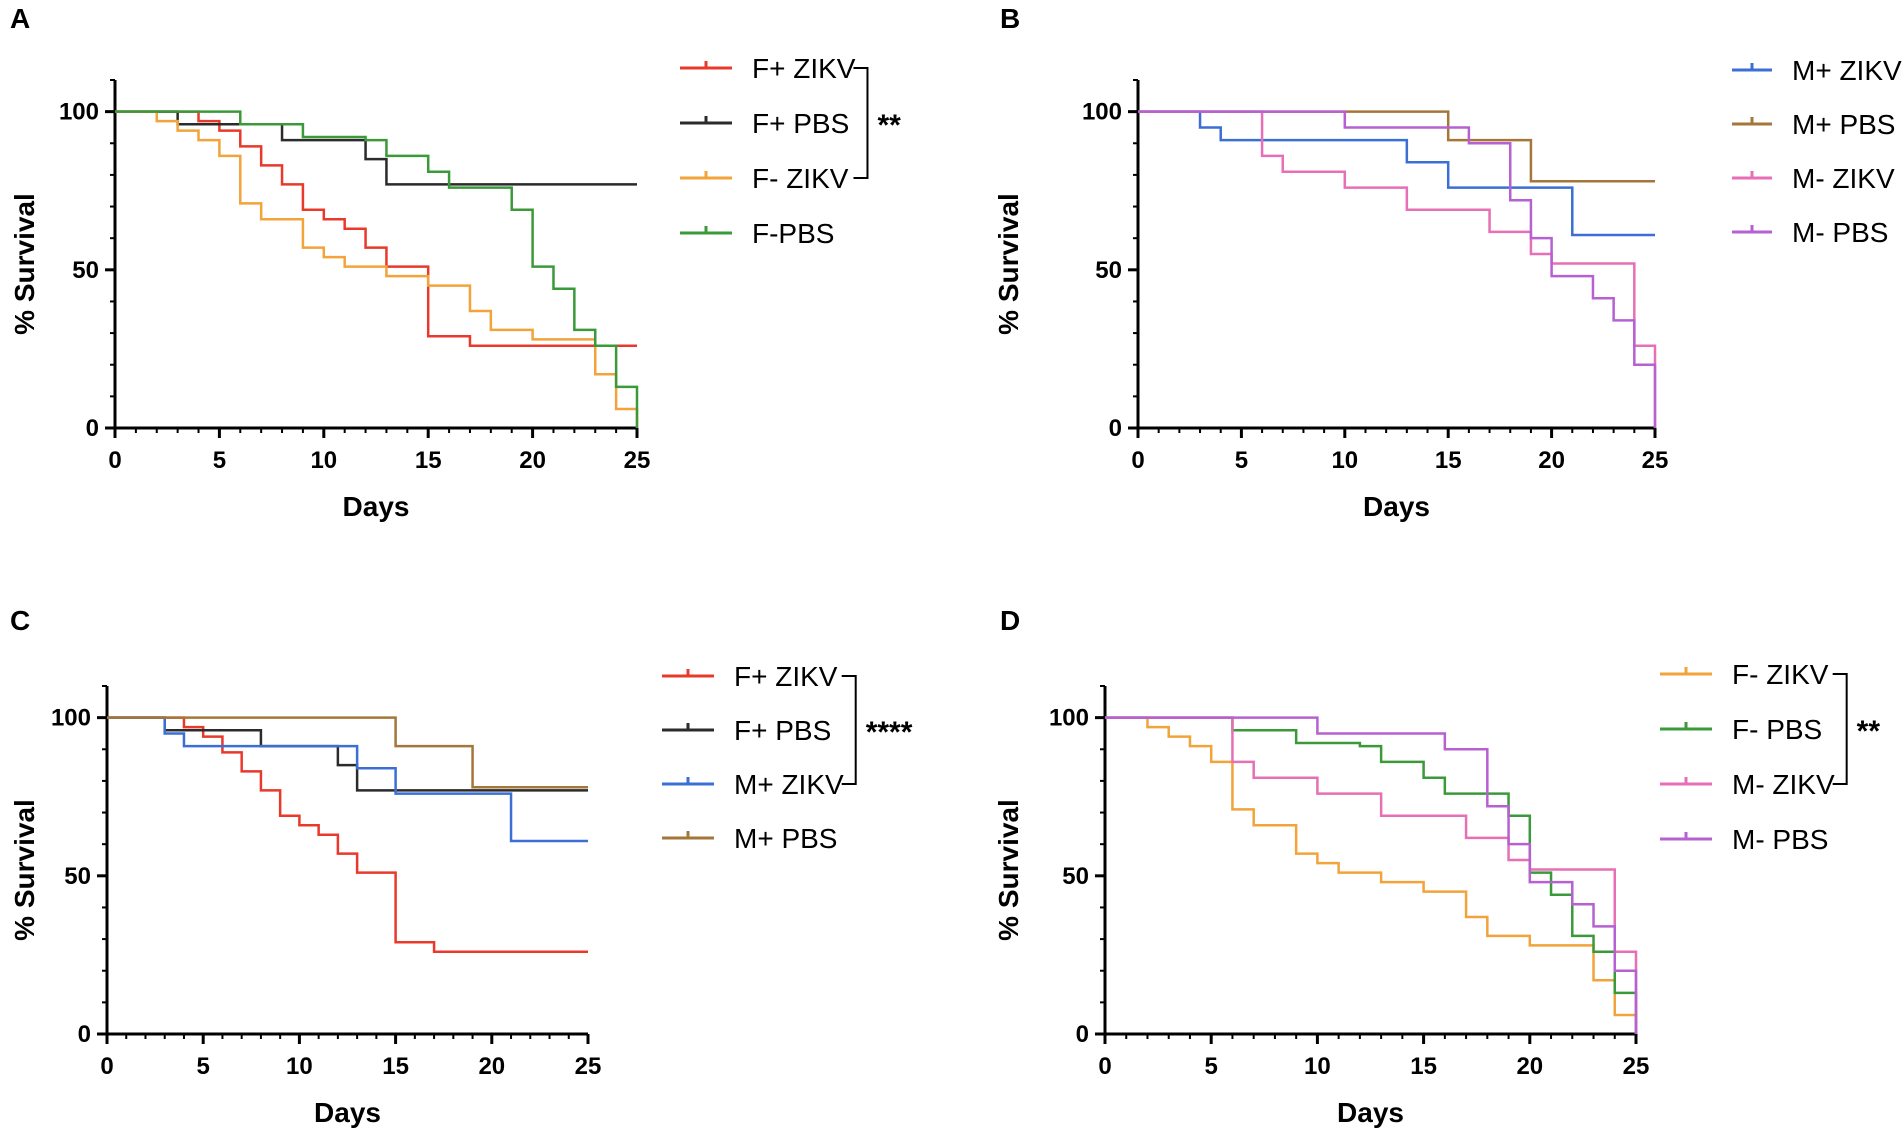 This screenshot has width=1902, height=1146. What do you see at coordinates (889, 732) in the screenshot?
I see `significance-label: ****` at bounding box center [889, 732].